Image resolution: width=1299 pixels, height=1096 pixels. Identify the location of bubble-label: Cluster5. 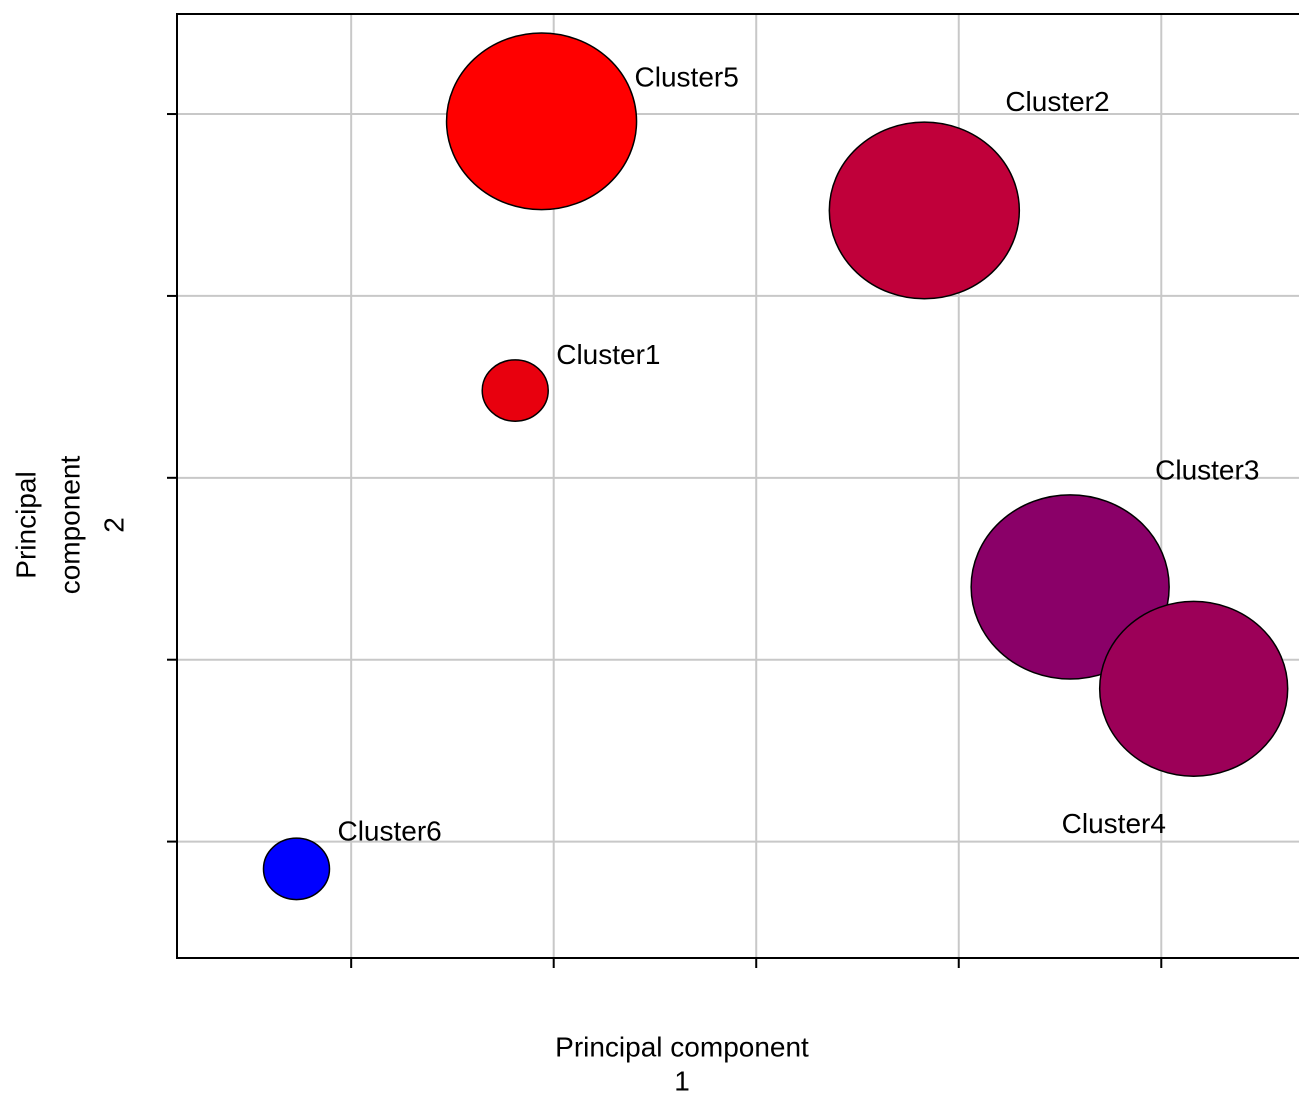
(687, 77).